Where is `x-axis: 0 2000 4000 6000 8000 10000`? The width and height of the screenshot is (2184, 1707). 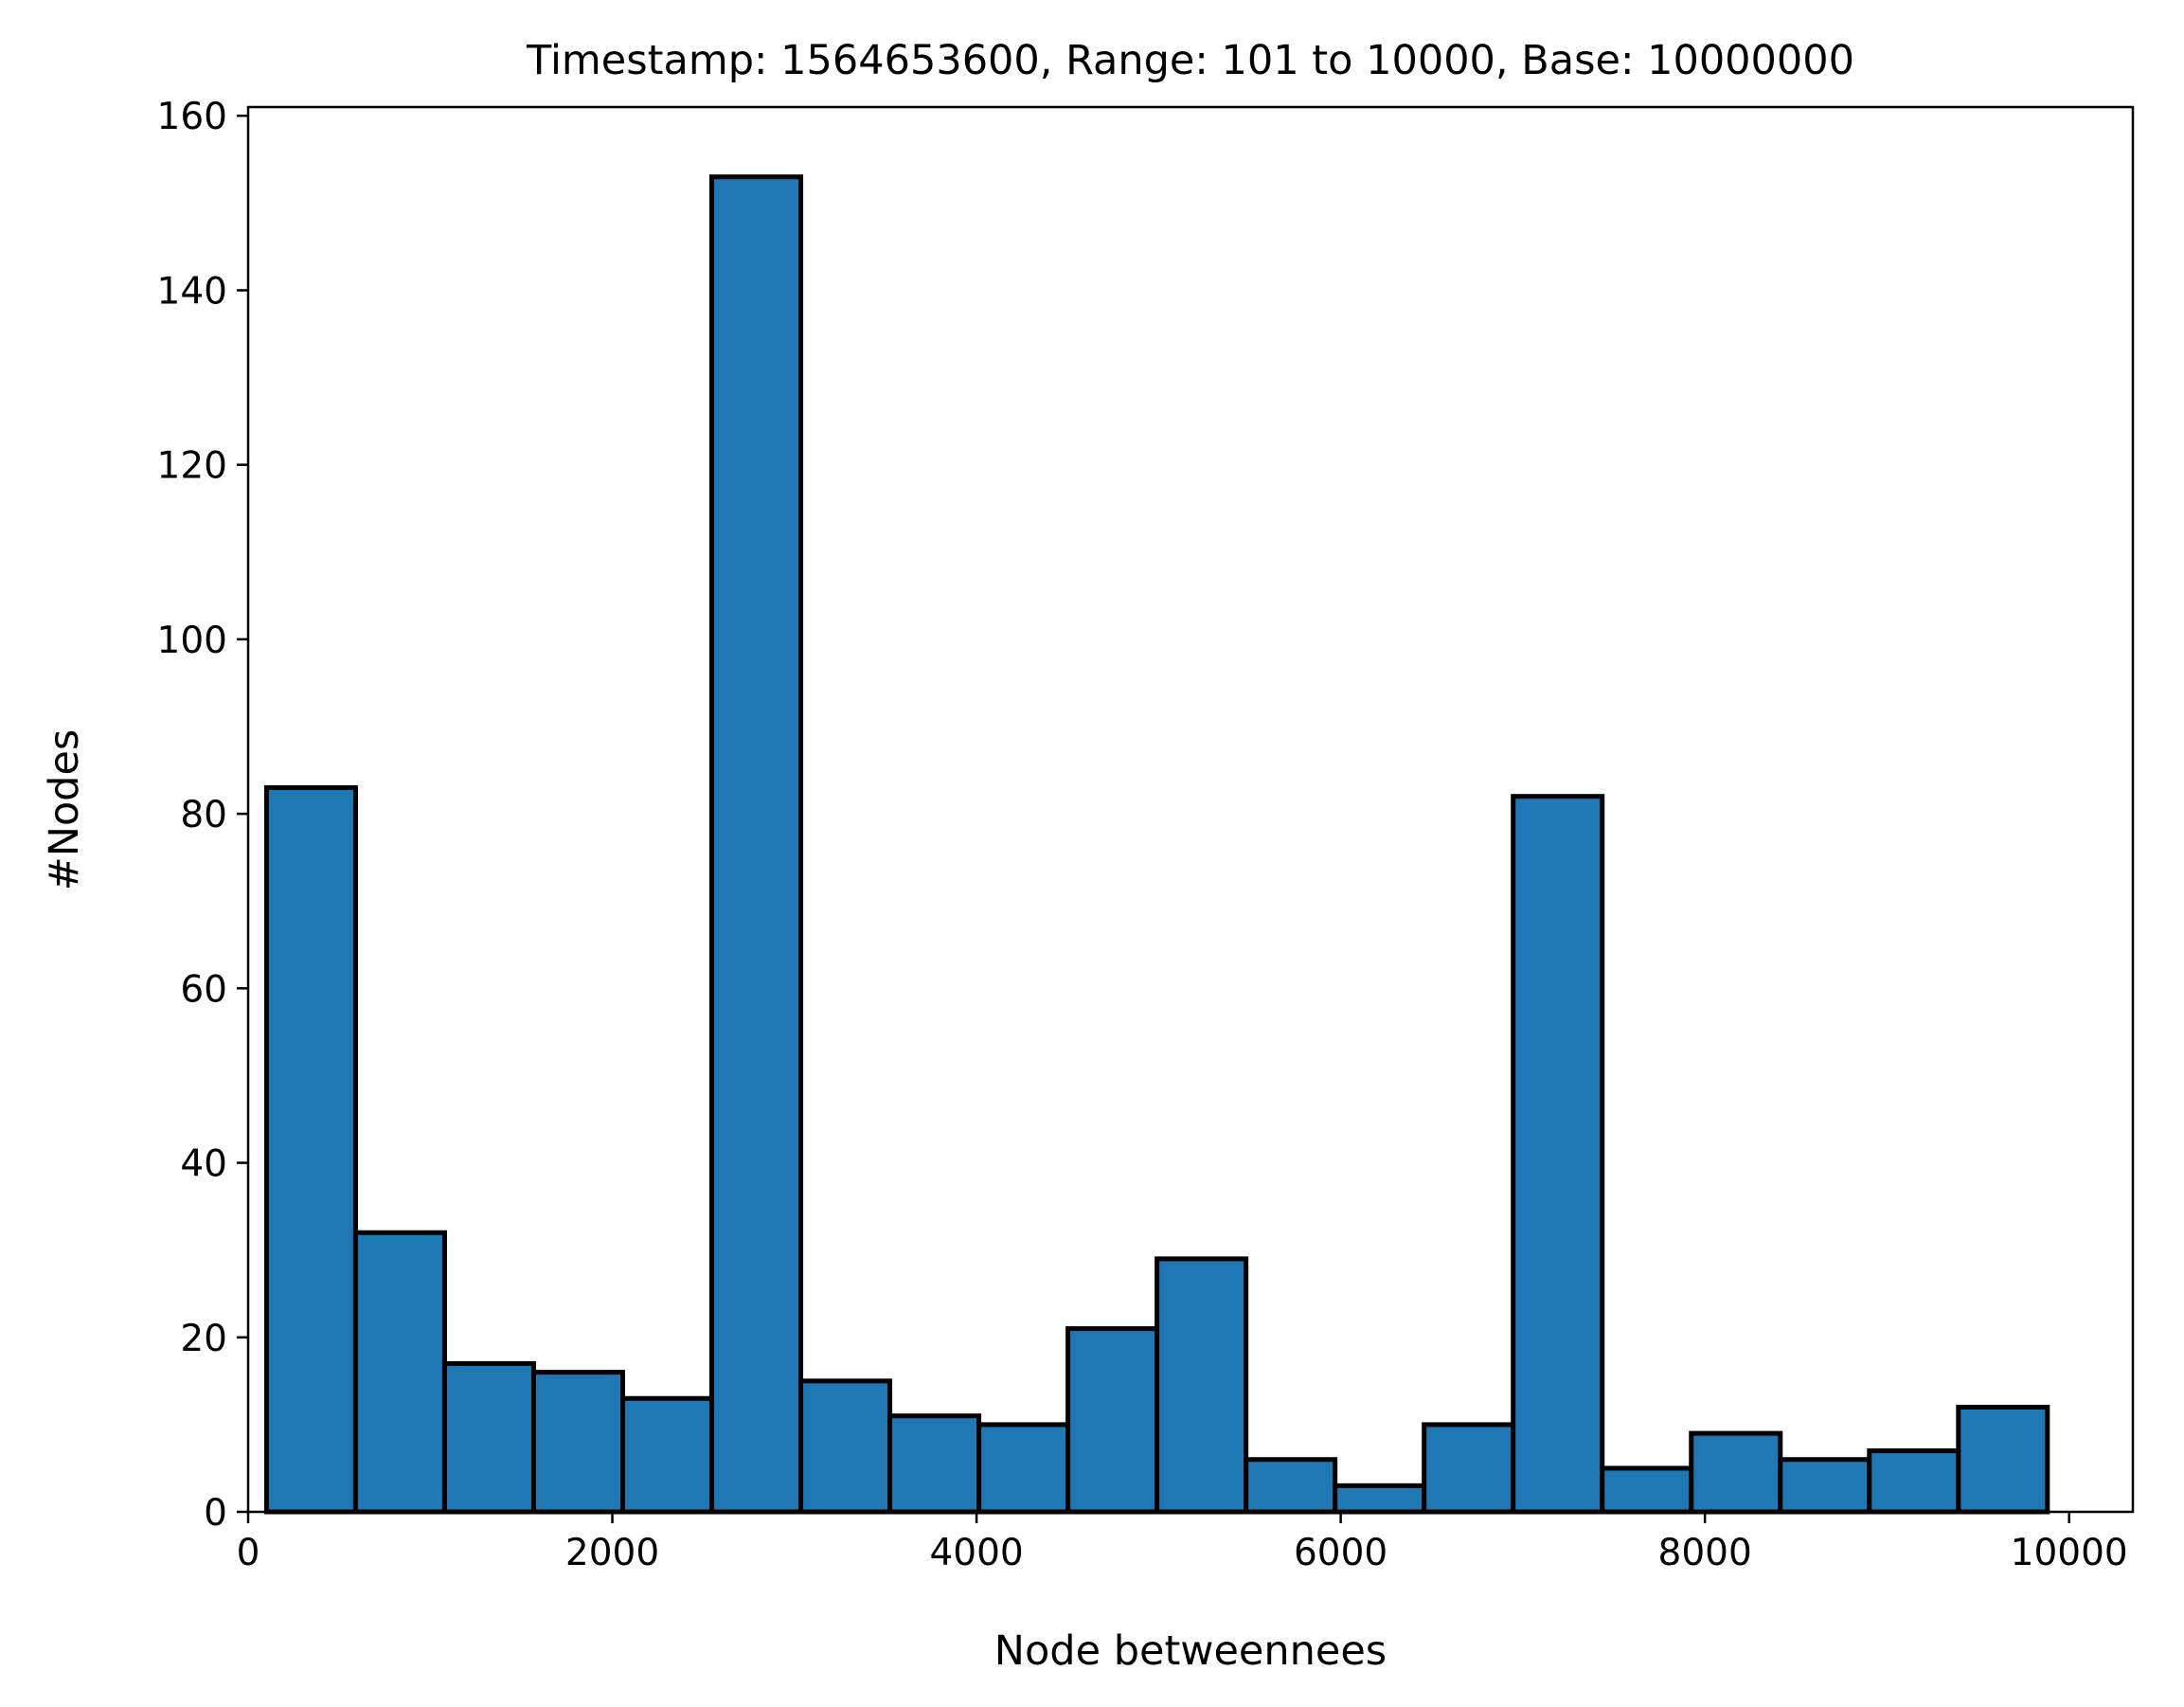
x-axis: 0 2000 4000 6000 8000 10000 is located at coordinates (1183, 1543).